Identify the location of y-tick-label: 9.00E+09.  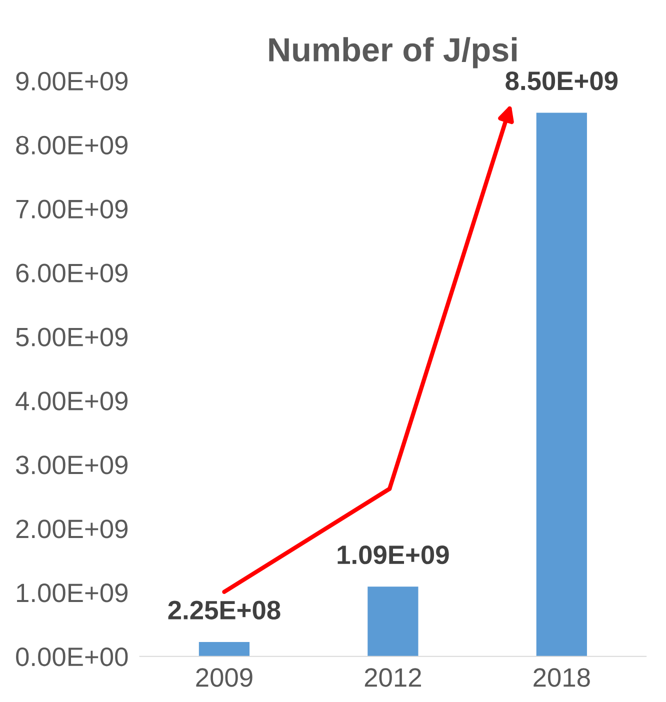
(72, 81).